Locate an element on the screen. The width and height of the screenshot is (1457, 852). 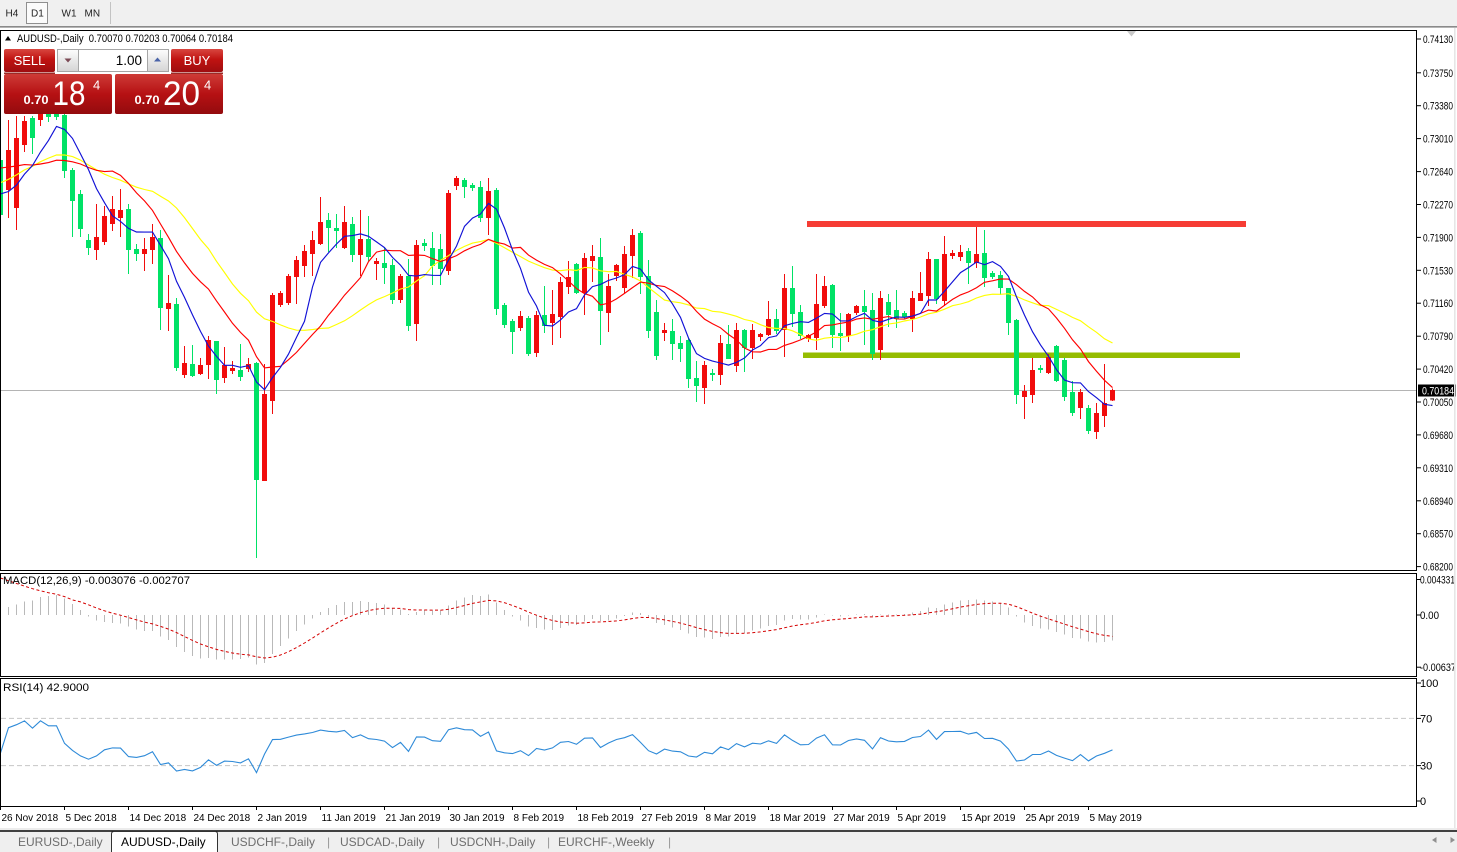
svg-text: -0.00637 is located at coordinates (1438, 668).